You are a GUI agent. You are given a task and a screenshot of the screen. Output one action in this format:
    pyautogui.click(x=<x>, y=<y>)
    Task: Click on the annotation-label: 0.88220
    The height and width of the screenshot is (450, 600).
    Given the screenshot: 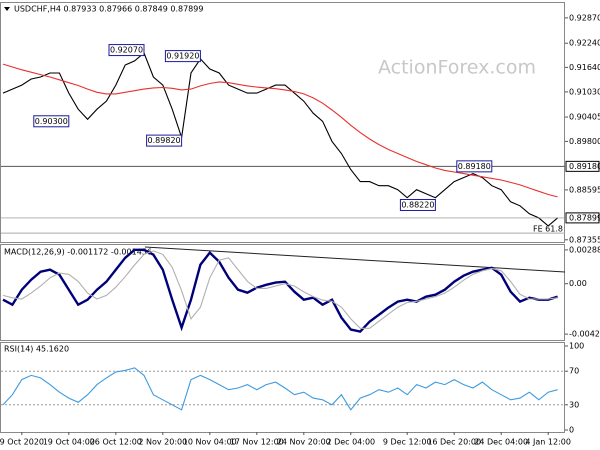 What is the action you would take?
    pyautogui.click(x=417, y=204)
    